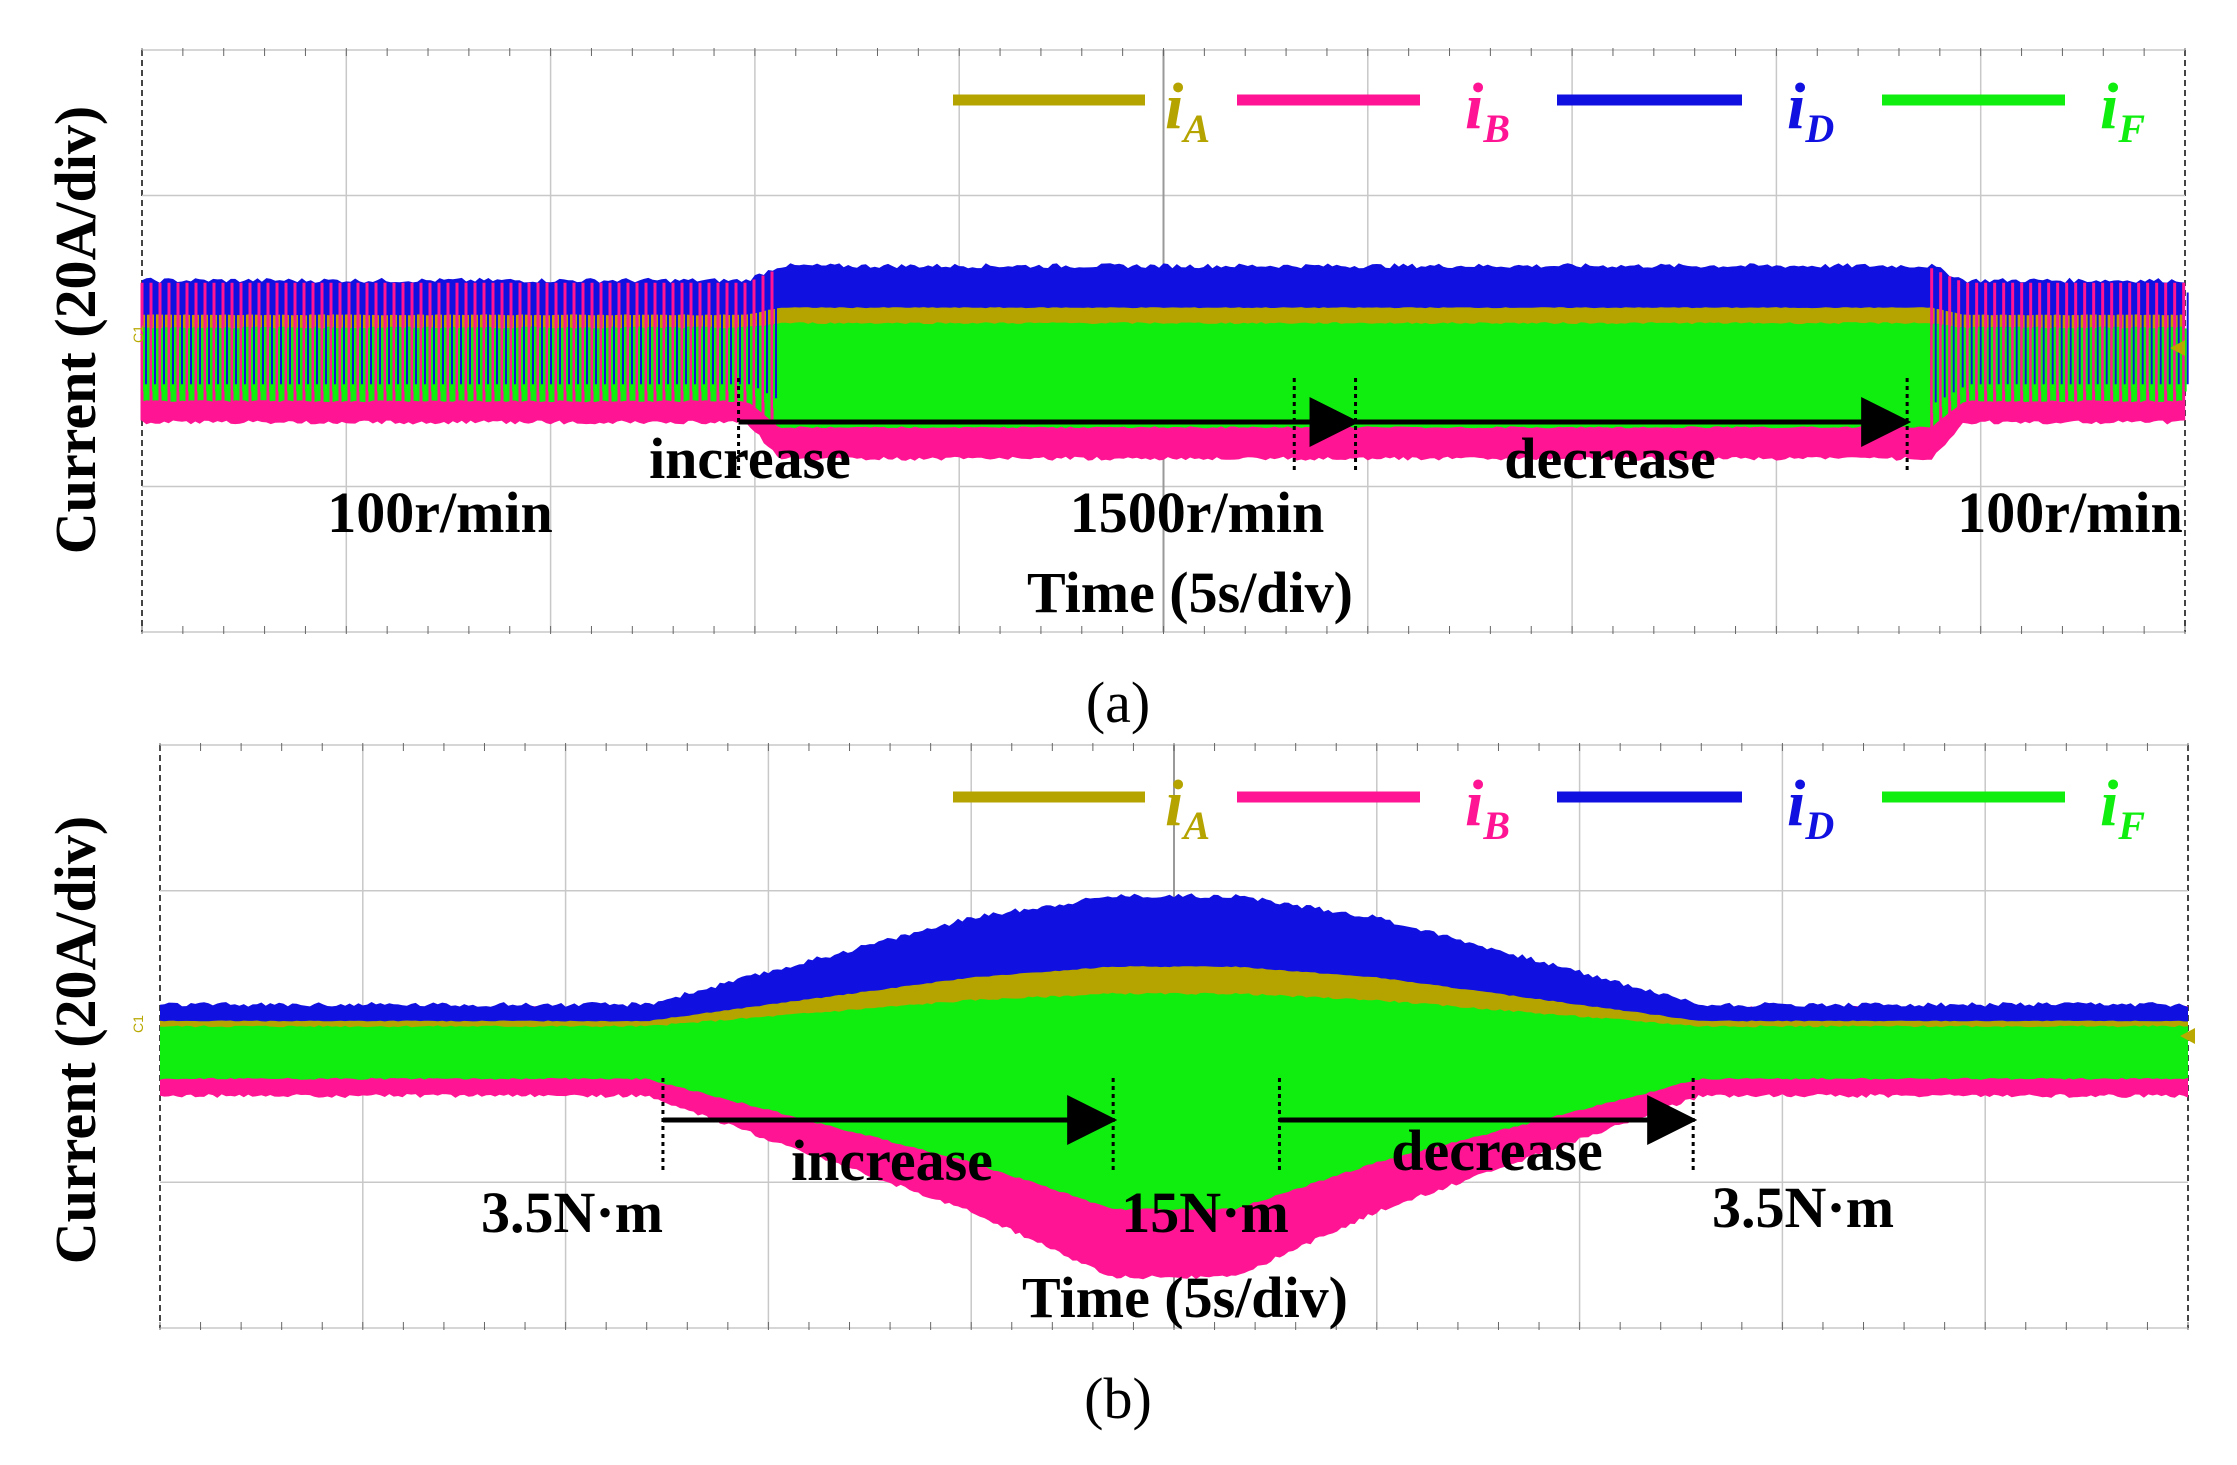 The image size is (2237, 1465). What do you see at coordinates (1118, 1398) in the screenshot?
I see `caption-b: (b)` at bounding box center [1118, 1398].